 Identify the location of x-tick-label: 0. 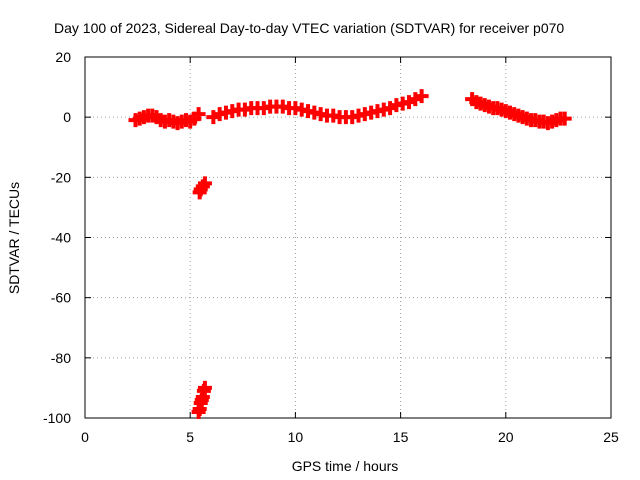
(85, 437).